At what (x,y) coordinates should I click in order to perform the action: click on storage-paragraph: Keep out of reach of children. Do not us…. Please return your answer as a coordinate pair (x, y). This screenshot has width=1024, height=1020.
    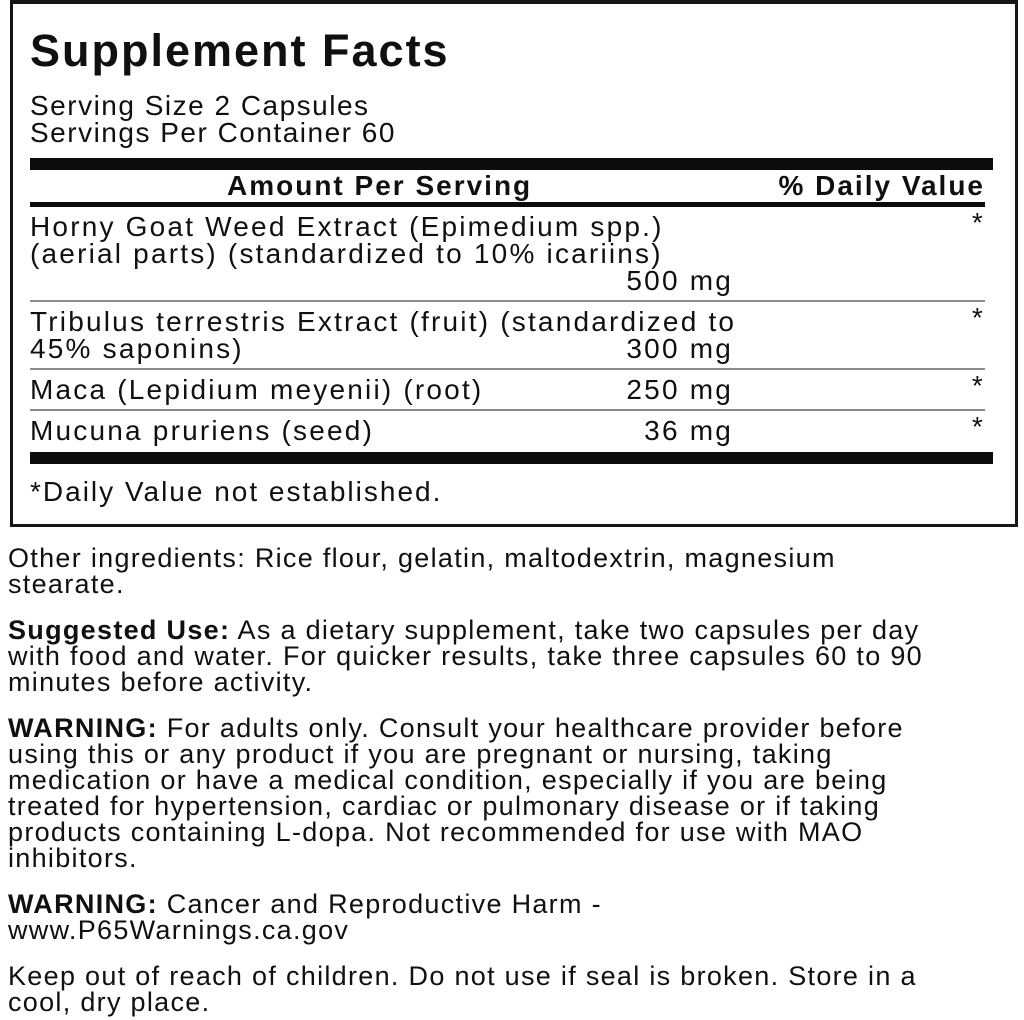
    Looking at the image, I should click on (512, 989).